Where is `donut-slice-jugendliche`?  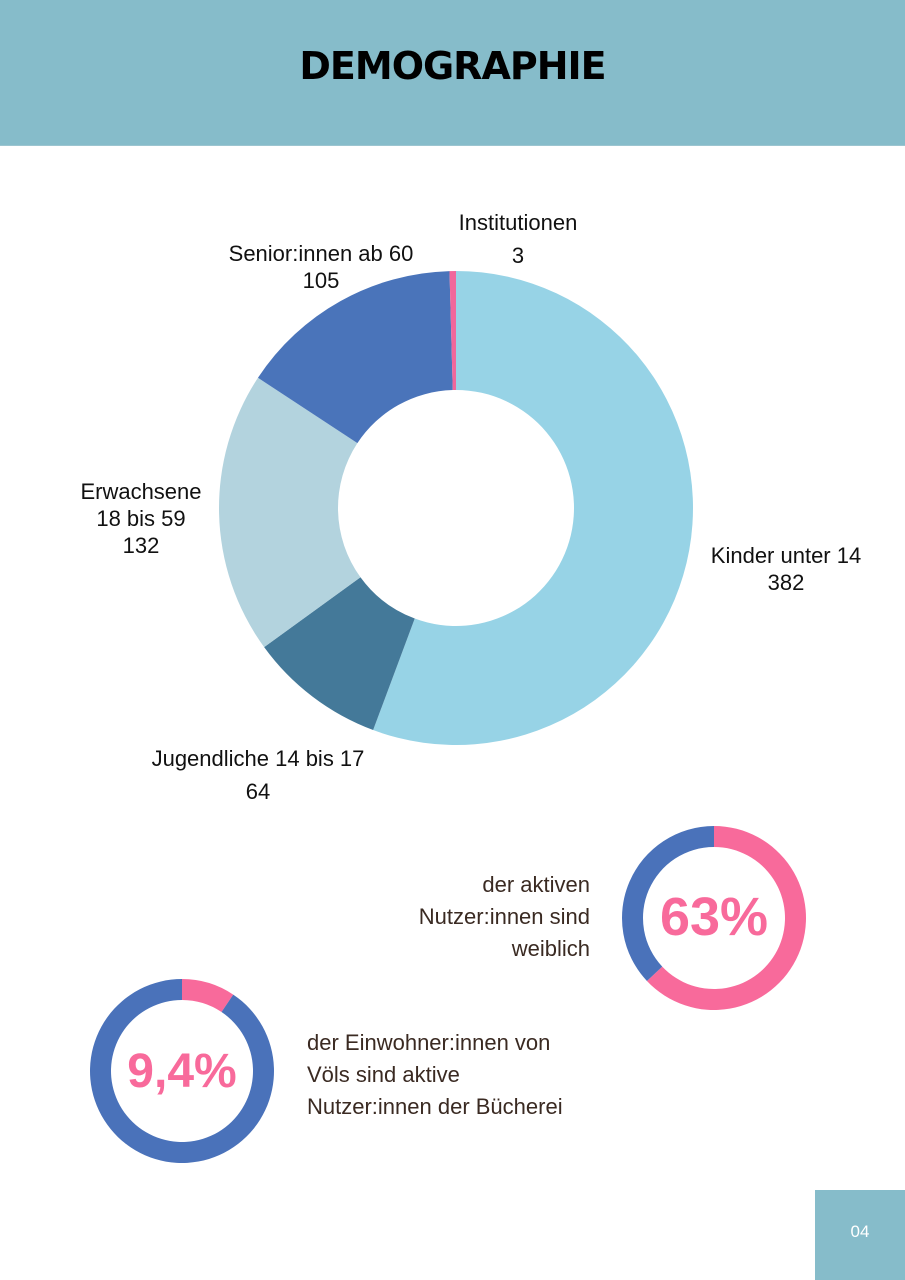 donut-slice-jugendliche is located at coordinates (339, 654).